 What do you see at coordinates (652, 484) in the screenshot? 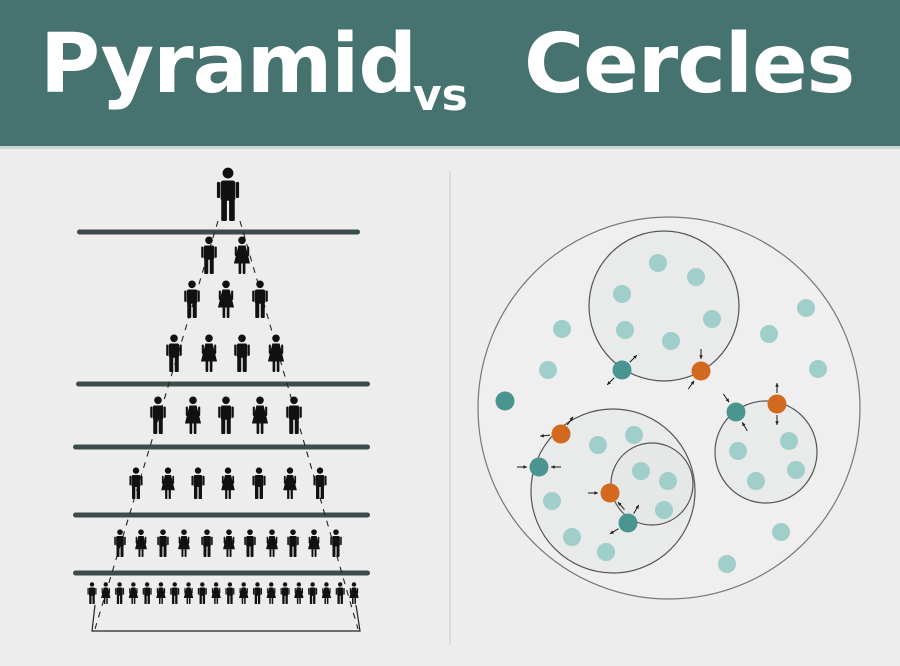
I see `circle-group-nested` at bounding box center [652, 484].